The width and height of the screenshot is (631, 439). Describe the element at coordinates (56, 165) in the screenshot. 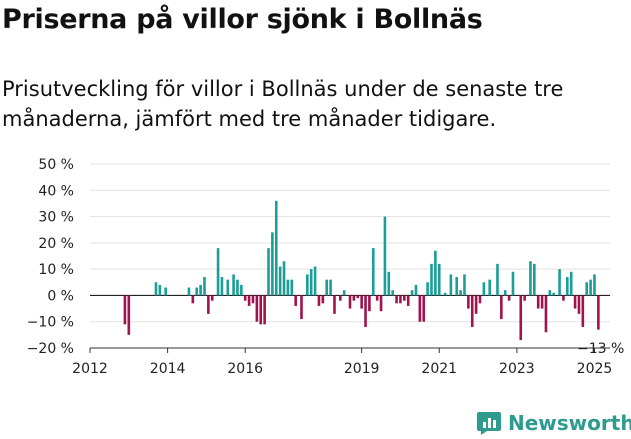

I see `y-tick-label: 50 %` at that location.